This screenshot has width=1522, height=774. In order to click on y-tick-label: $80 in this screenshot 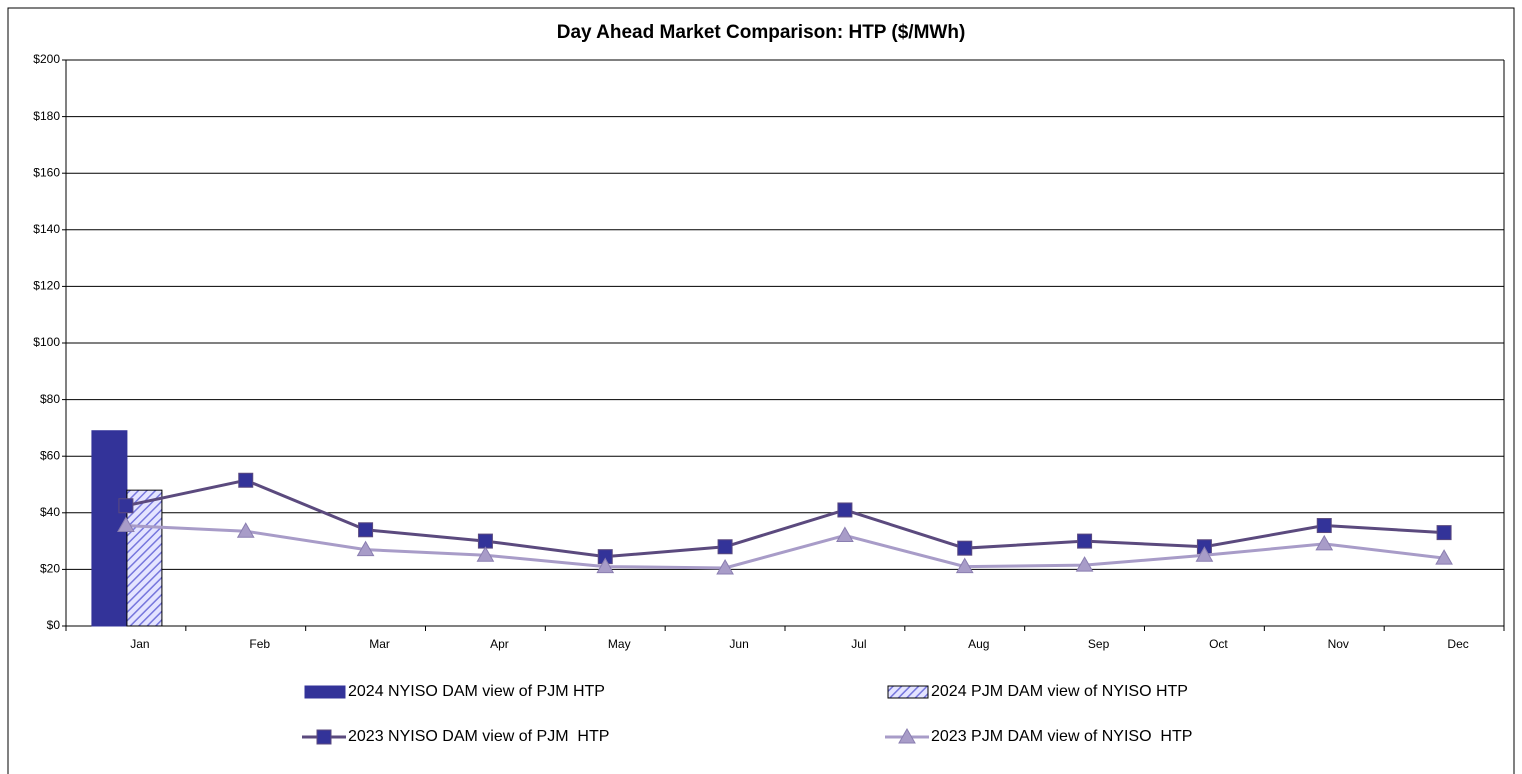, I will do `click(50, 399)`.